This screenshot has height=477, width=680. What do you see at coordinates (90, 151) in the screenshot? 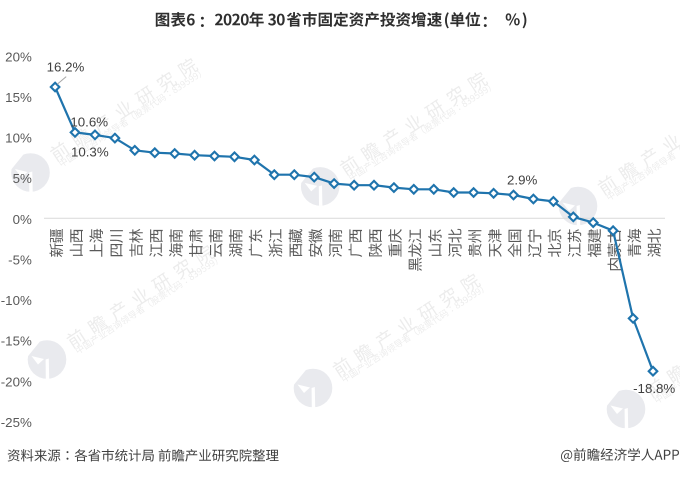
I see `svg-text: 10.3%` at bounding box center [90, 151].